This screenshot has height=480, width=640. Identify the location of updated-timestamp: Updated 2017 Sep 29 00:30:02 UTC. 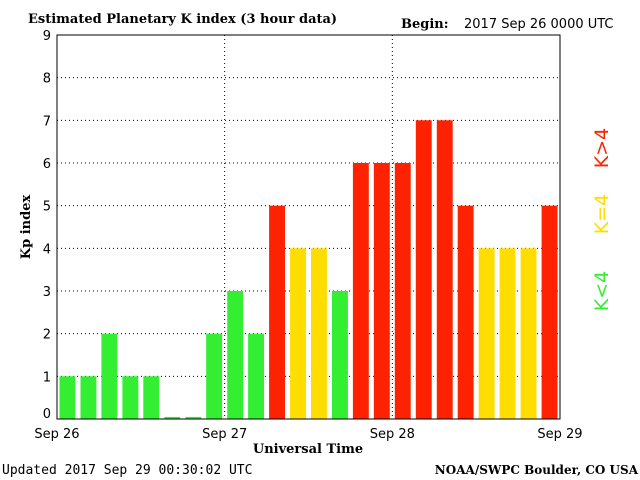
(127, 470).